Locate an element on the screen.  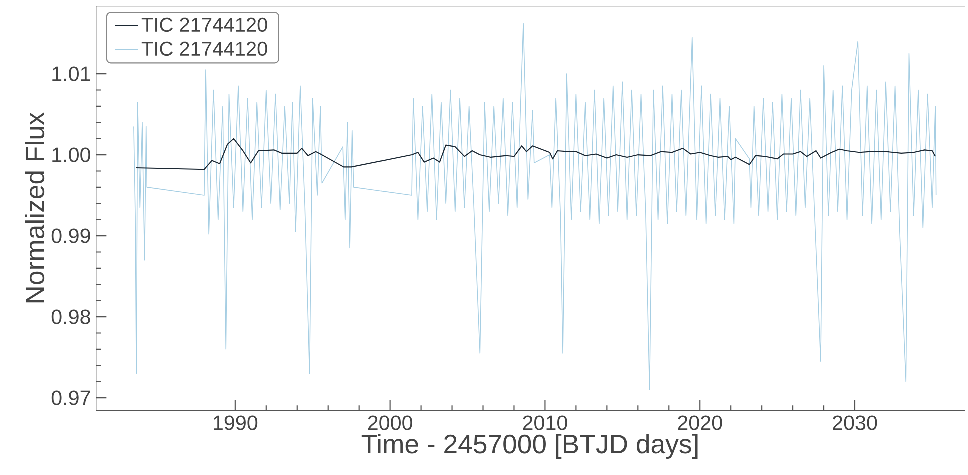
y-axis-title: Normalized Flux is located at coordinates (35, 207).